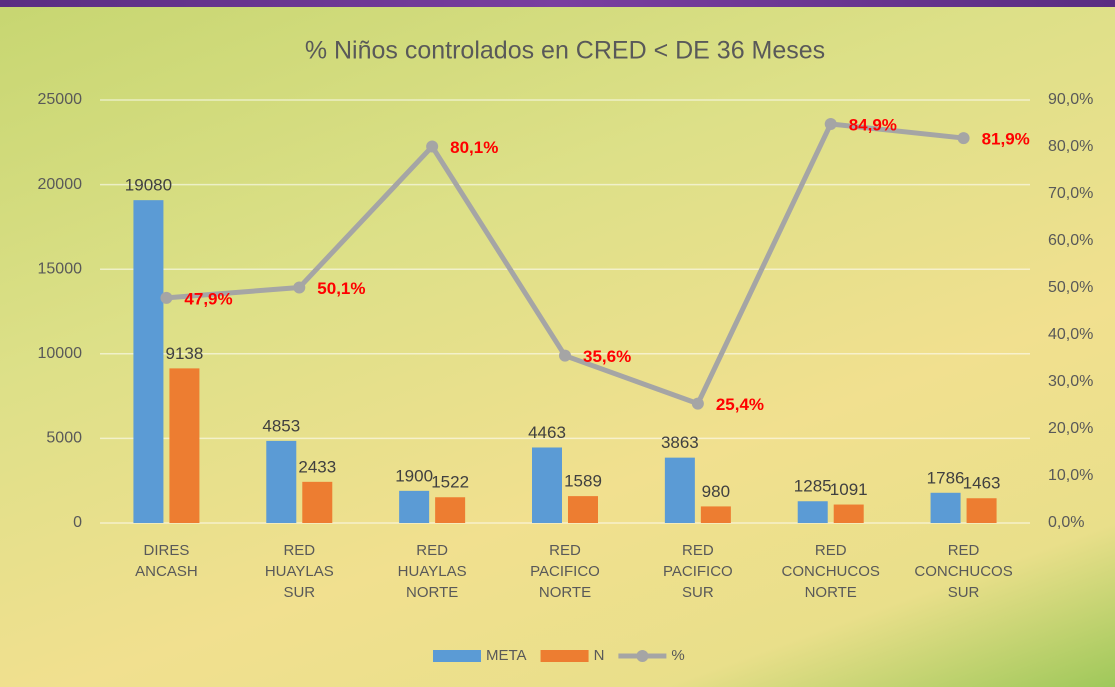  I want to click on y-tick-label: 0, so click(77, 522).